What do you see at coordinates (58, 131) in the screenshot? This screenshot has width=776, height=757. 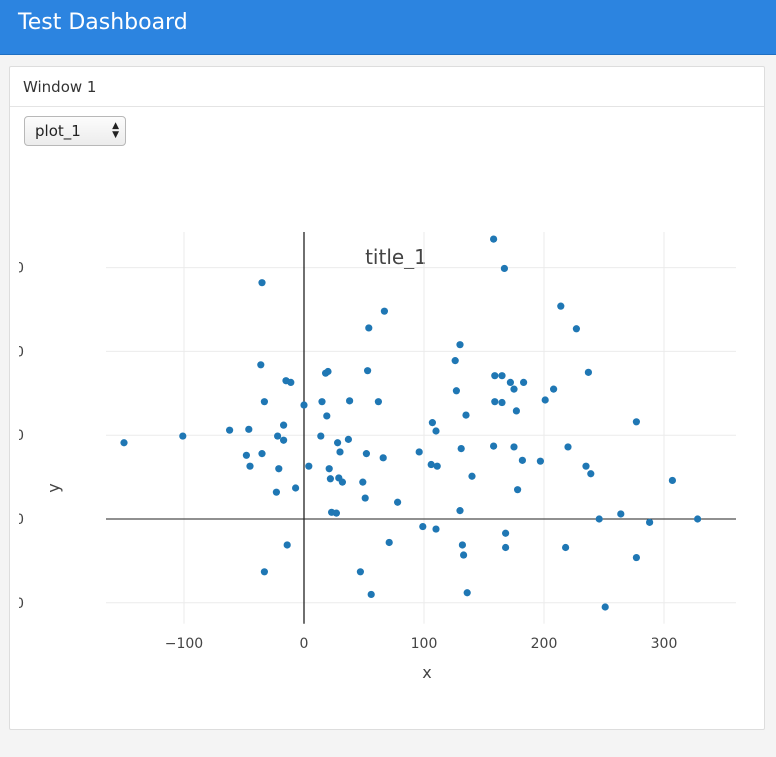 I see `plot-select-value: plot_1` at bounding box center [58, 131].